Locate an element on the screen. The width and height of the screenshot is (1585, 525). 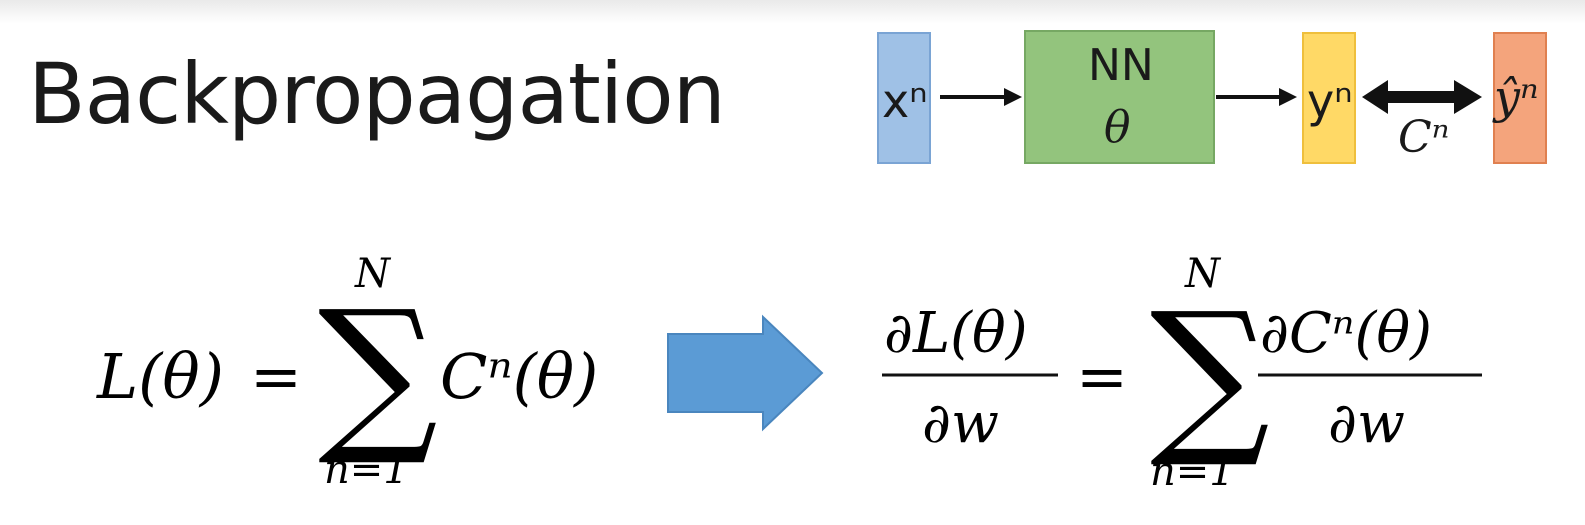
eq-right-rhs-numerator: ∂Cⁿ(θ) is located at coordinates (1346, 333).